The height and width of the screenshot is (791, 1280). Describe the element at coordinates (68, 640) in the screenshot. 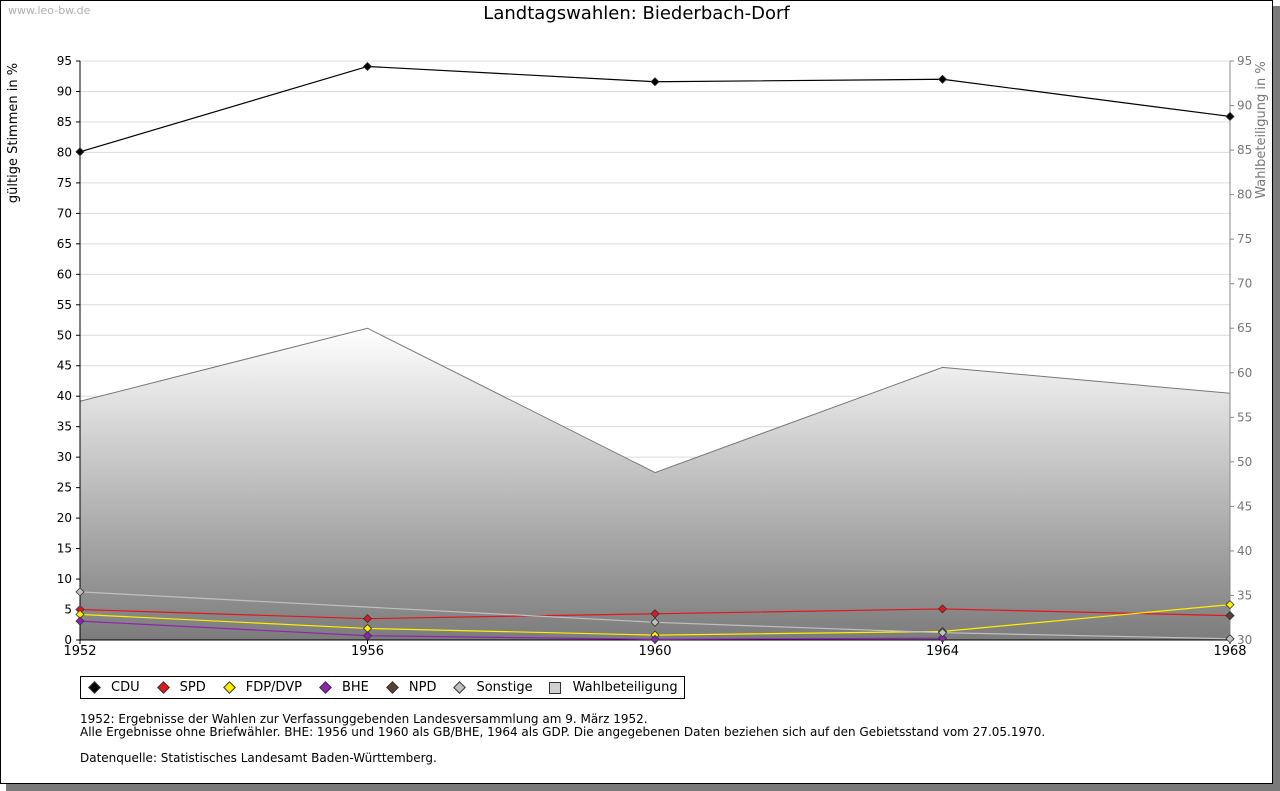

I see `y-tick-label: 0` at that location.